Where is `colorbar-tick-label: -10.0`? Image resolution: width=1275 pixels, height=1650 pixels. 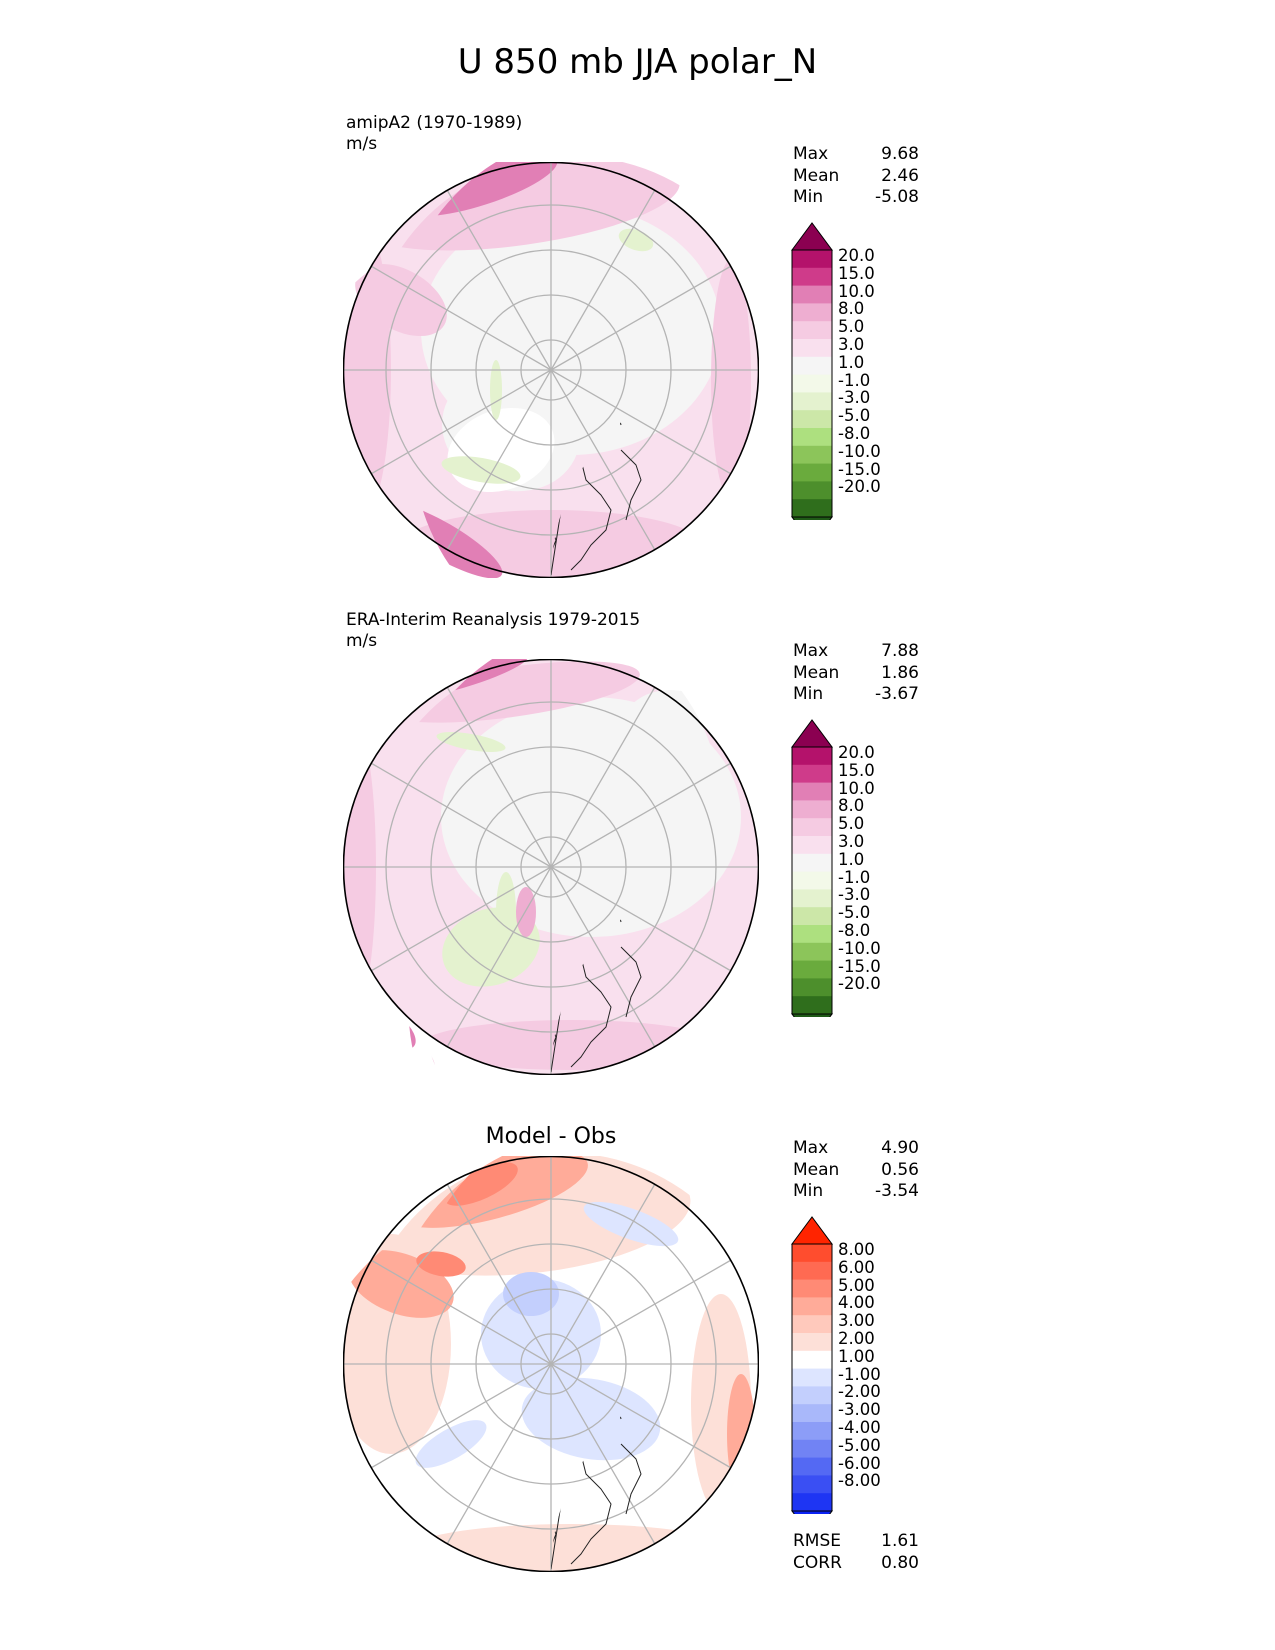
colorbar-tick-label: -10.0 is located at coordinates (859, 948).